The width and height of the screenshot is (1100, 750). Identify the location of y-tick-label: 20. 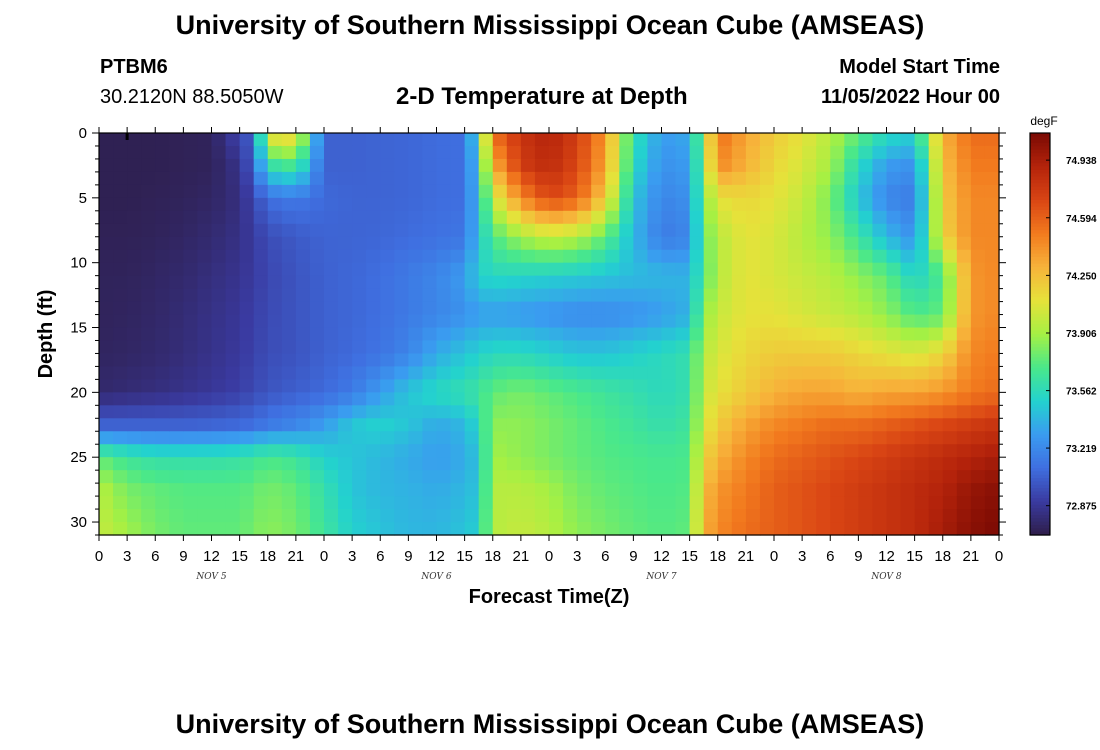
(78, 392).